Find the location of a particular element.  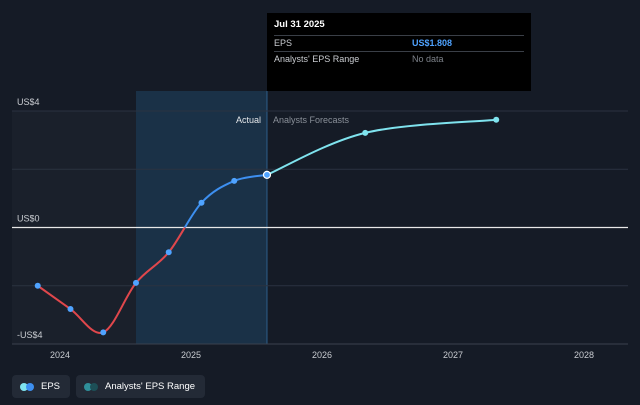

legend-eps-toggle: EPS is located at coordinates (41, 386).